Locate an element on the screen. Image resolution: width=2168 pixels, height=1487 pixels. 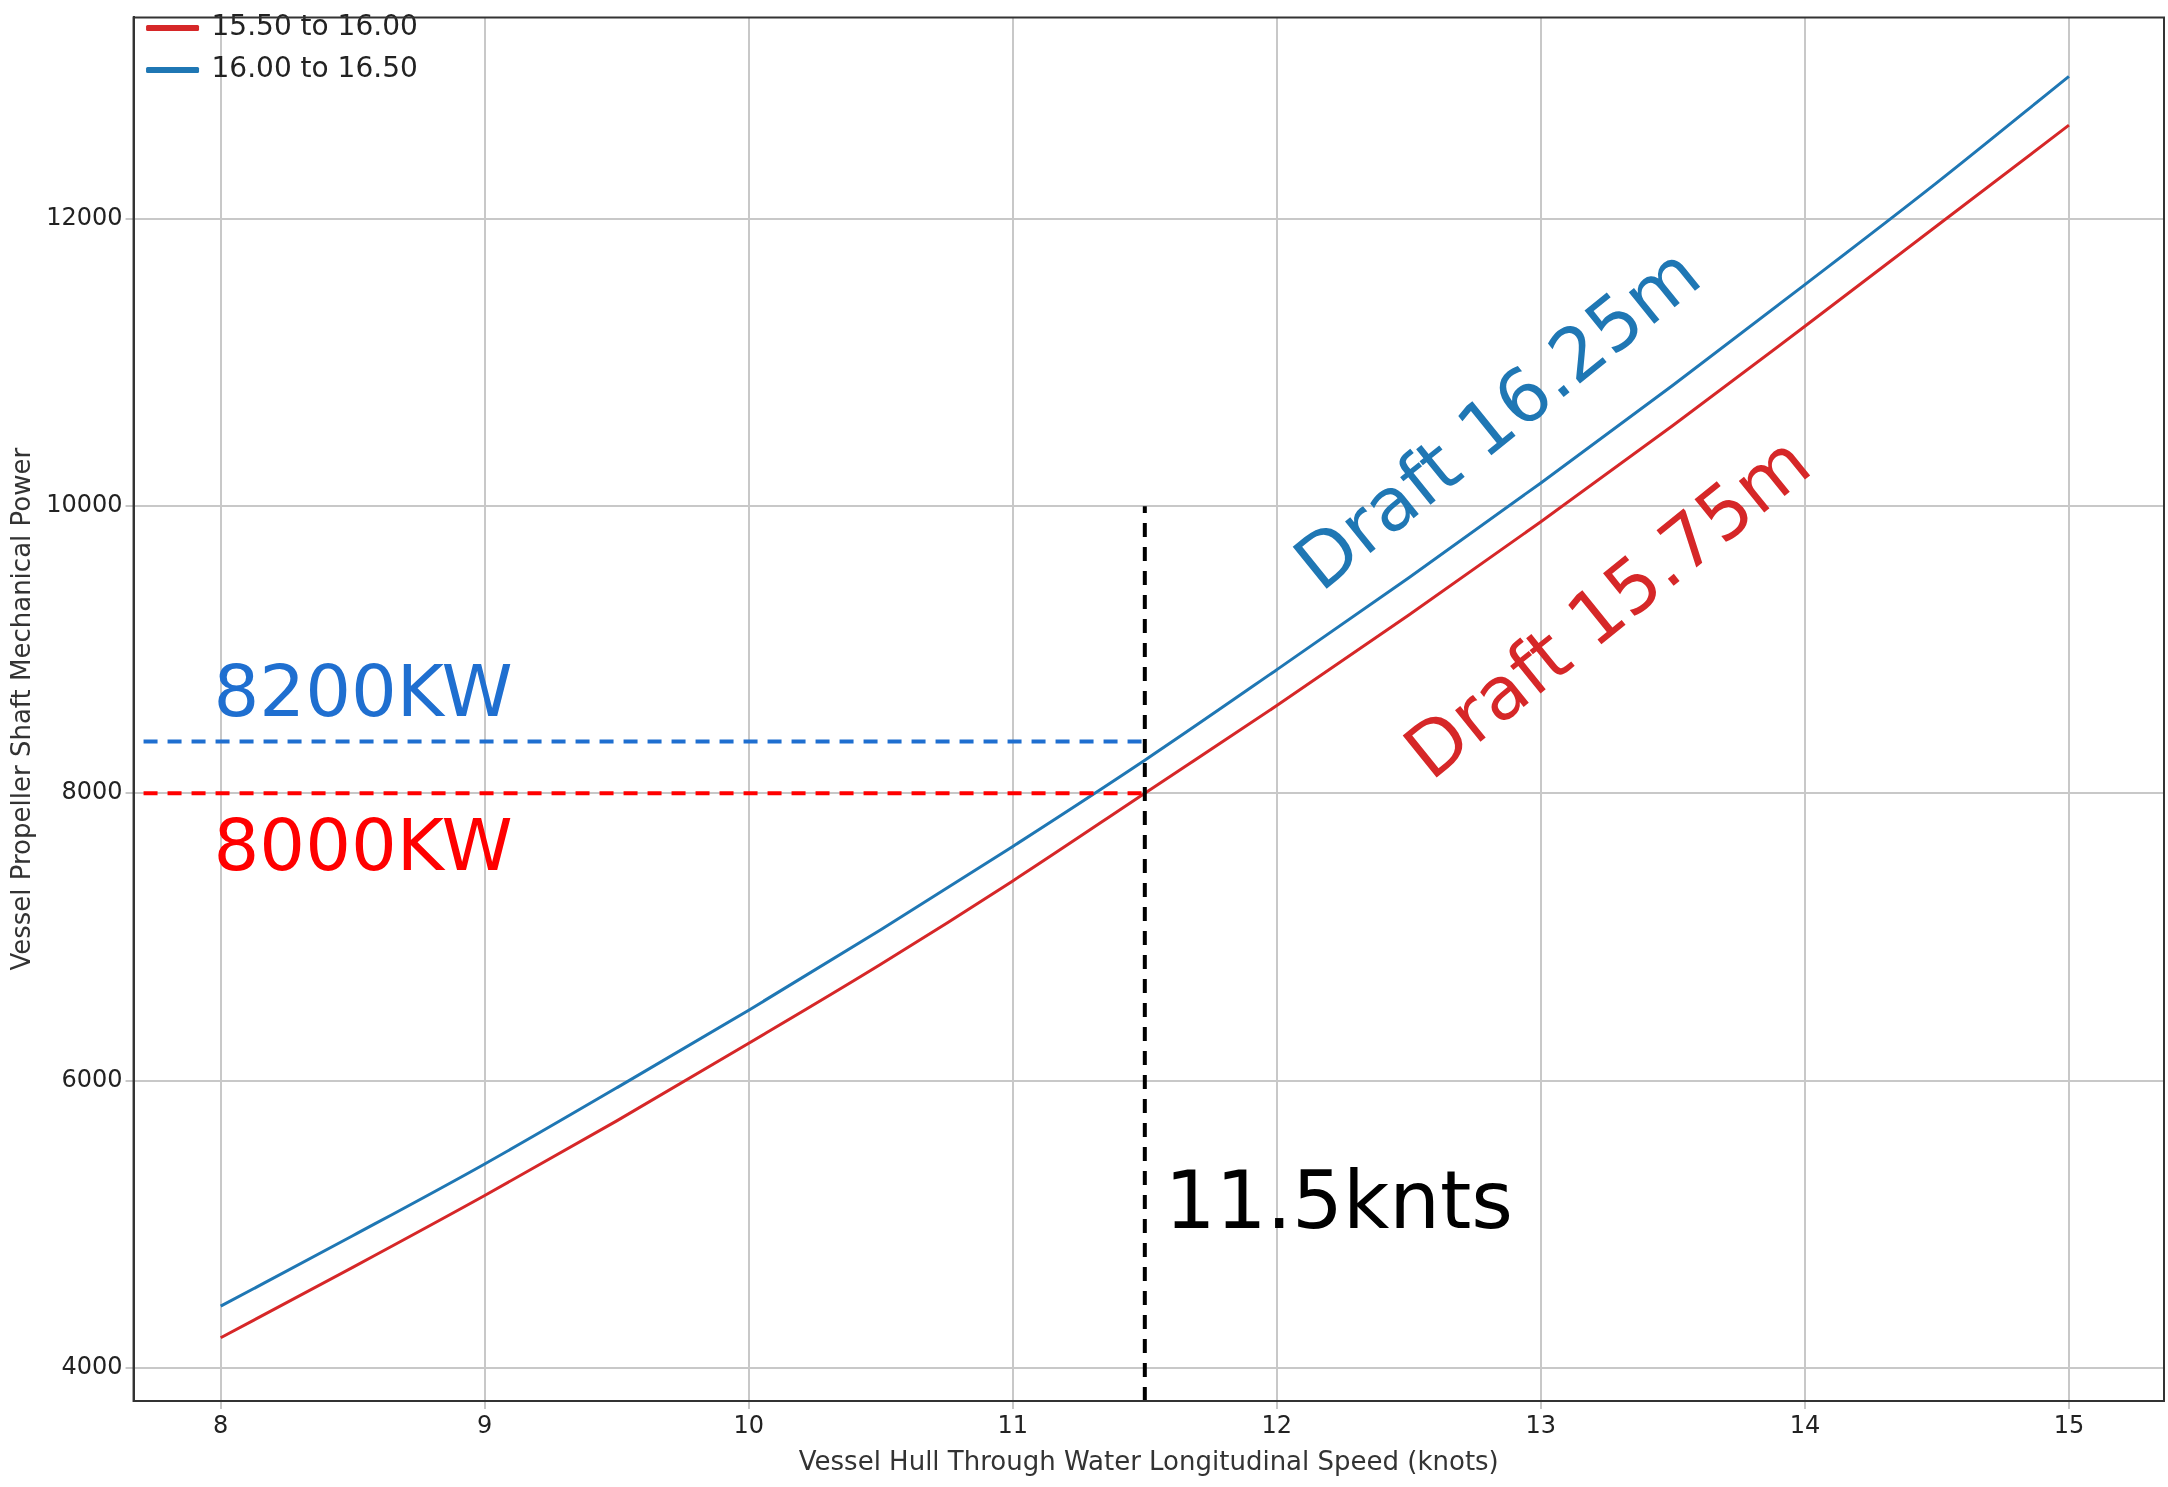
y-tick-label: 10000 is located at coordinates (84, 504).